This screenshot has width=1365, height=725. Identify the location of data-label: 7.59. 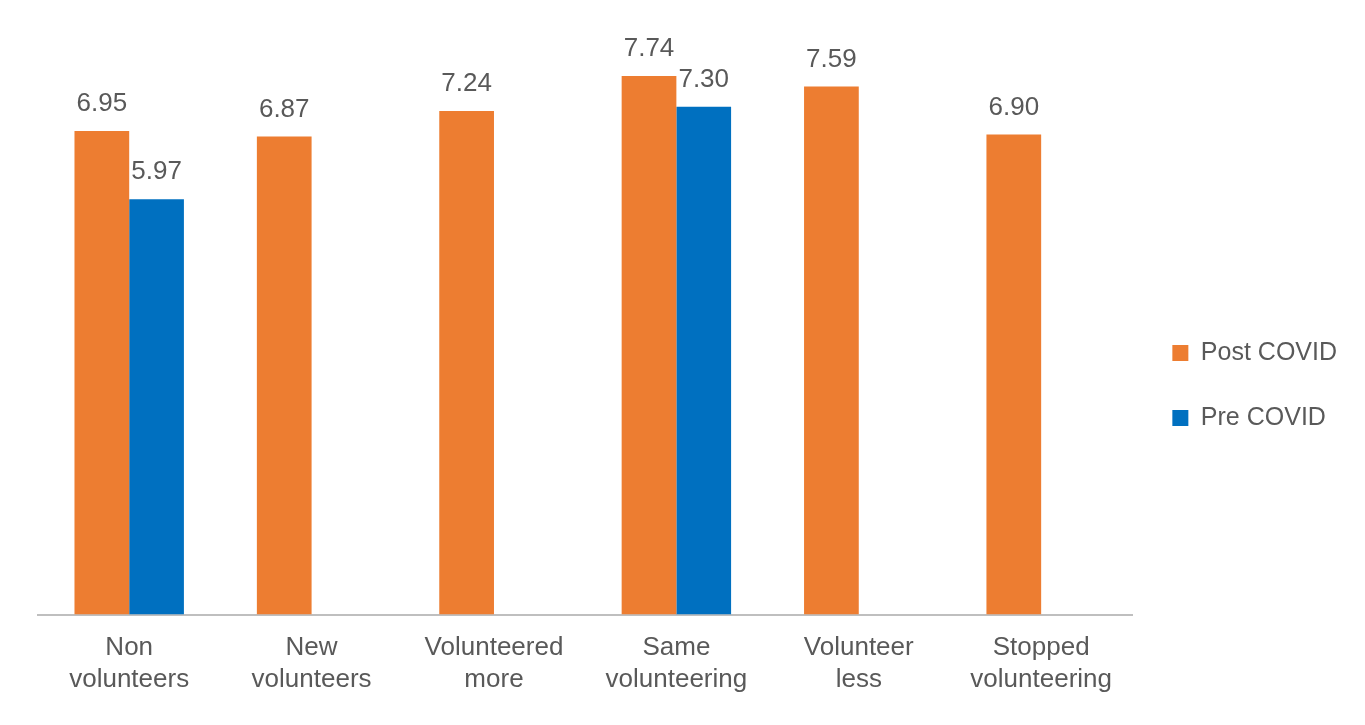
(831, 57).